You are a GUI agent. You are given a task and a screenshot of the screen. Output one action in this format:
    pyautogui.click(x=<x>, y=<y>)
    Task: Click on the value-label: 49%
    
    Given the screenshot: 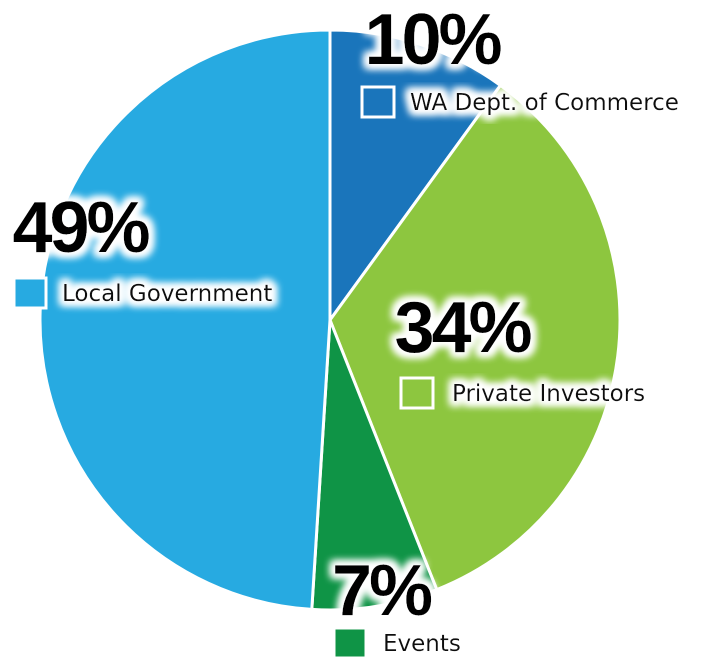 What is the action you would take?
    pyautogui.click(x=80, y=228)
    